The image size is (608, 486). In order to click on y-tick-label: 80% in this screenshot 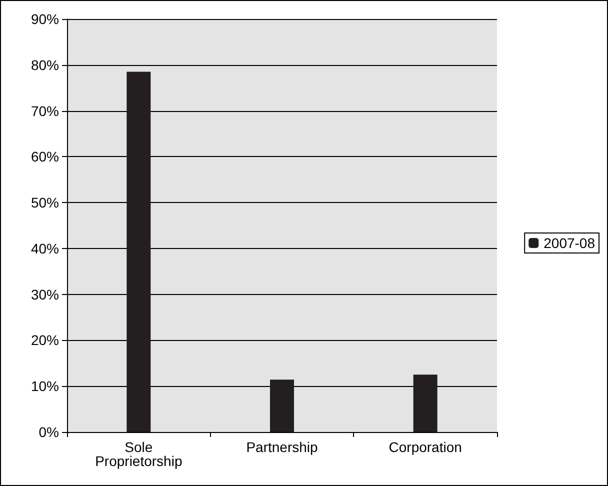, I will do `click(44, 64)`.